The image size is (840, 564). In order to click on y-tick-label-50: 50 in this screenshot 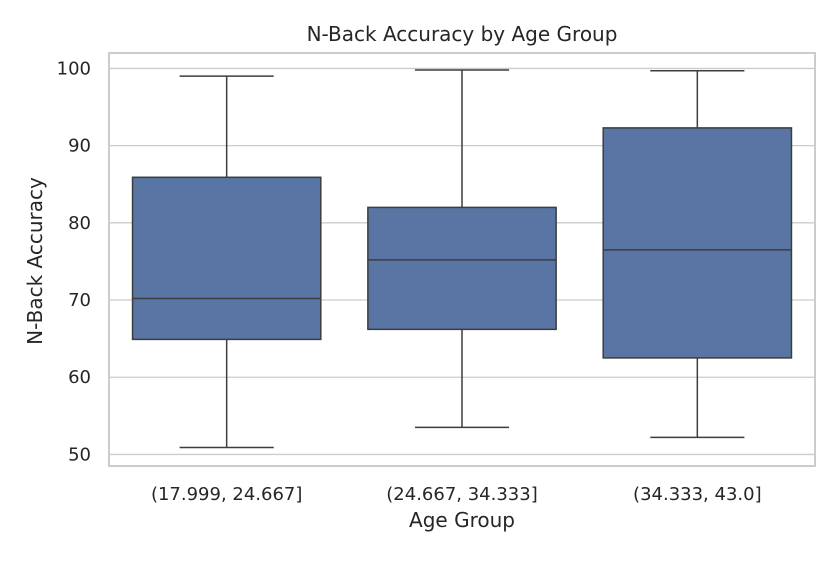, I will do `click(79, 454)`.